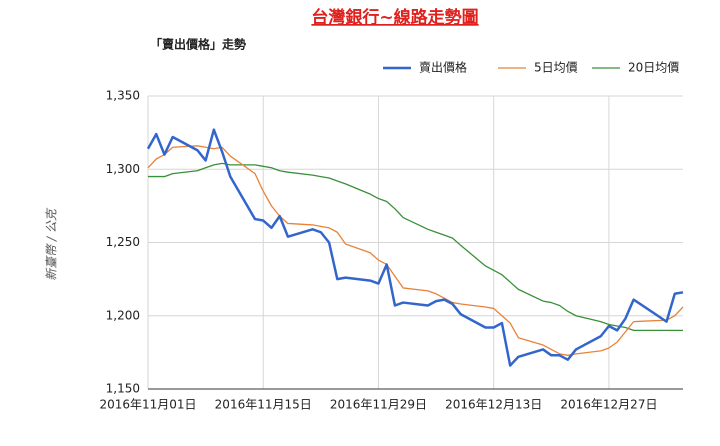 The image size is (720, 446). What do you see at coordinates (198, 44) in the screenshot?
I see `chart-subtitle: 「賣出價格」走勢` at bounding box center [198, 44].